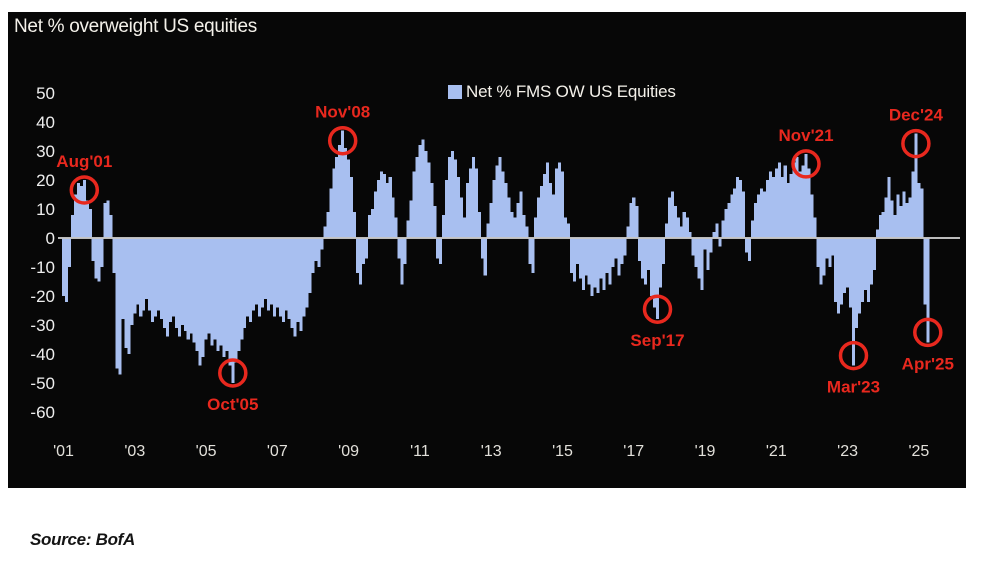 The width and height of the screenshot is (990, 563). Describe the element at coordinates (562, 92) in the screenshot. I see `legend: Net % FMS OW US Equities` at that location.